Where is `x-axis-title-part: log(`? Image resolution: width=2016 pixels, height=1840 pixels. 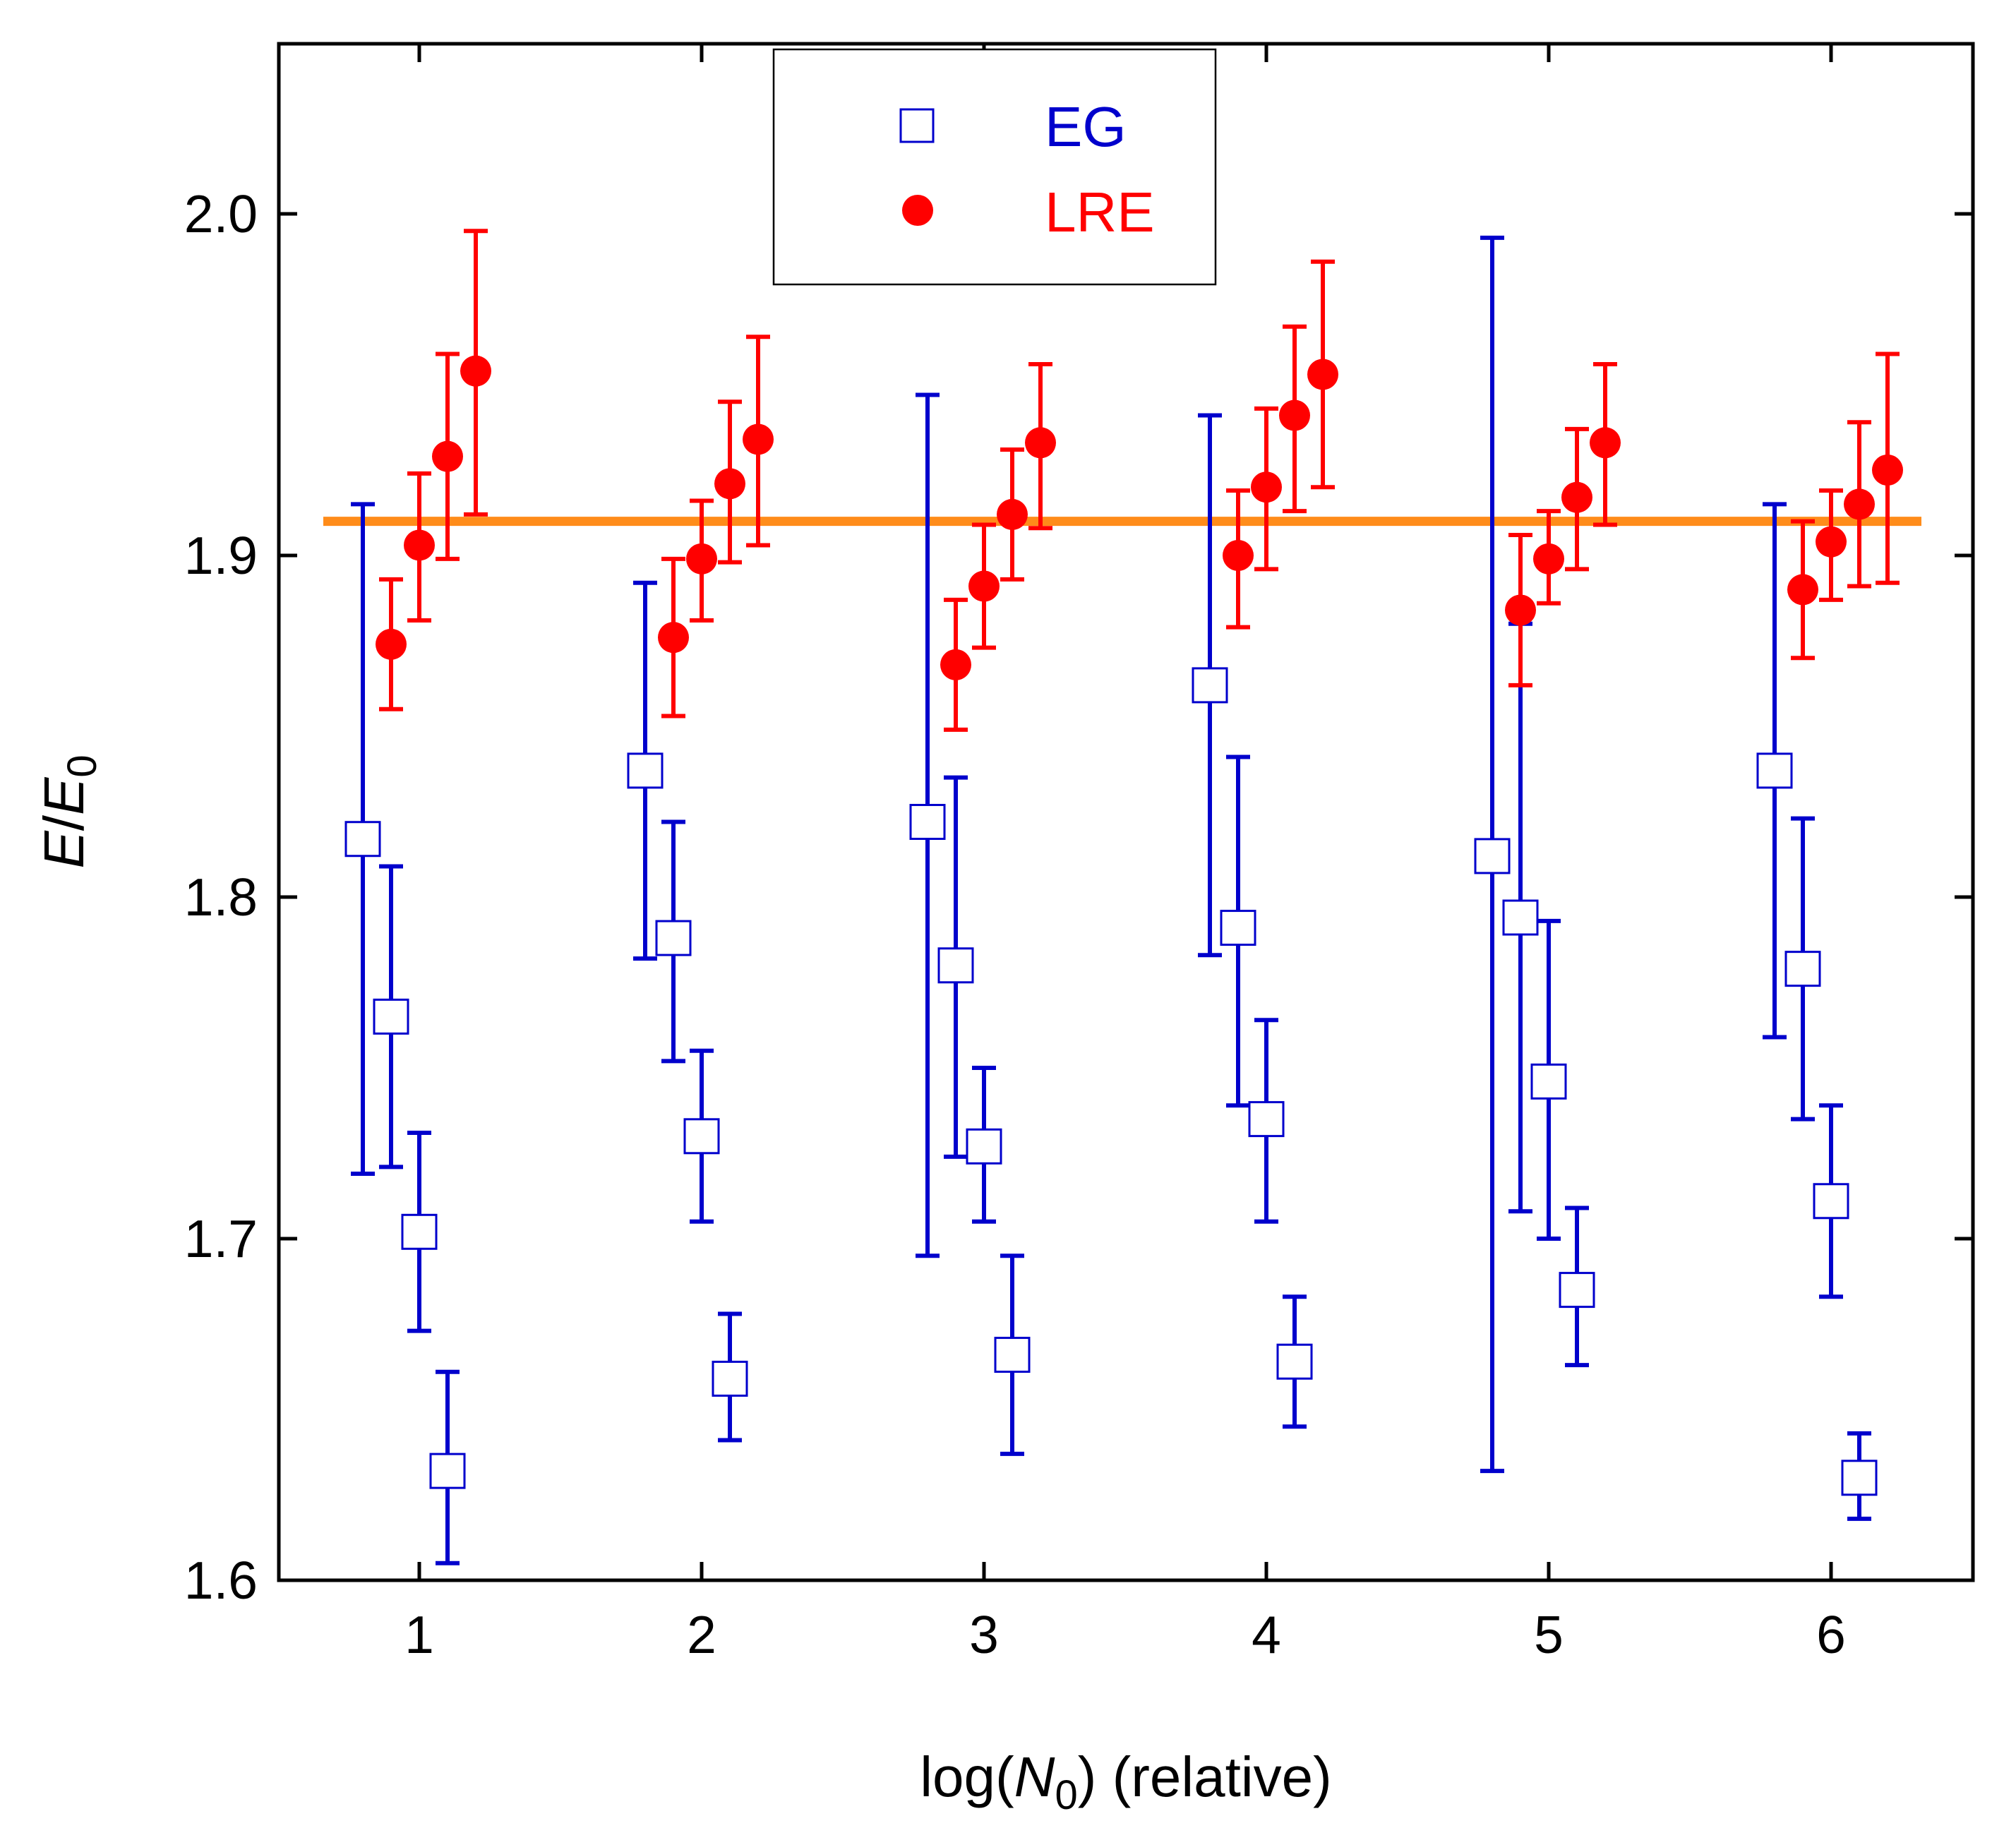 x-axis-title-part: log( is located at coordinates (967, 1776).